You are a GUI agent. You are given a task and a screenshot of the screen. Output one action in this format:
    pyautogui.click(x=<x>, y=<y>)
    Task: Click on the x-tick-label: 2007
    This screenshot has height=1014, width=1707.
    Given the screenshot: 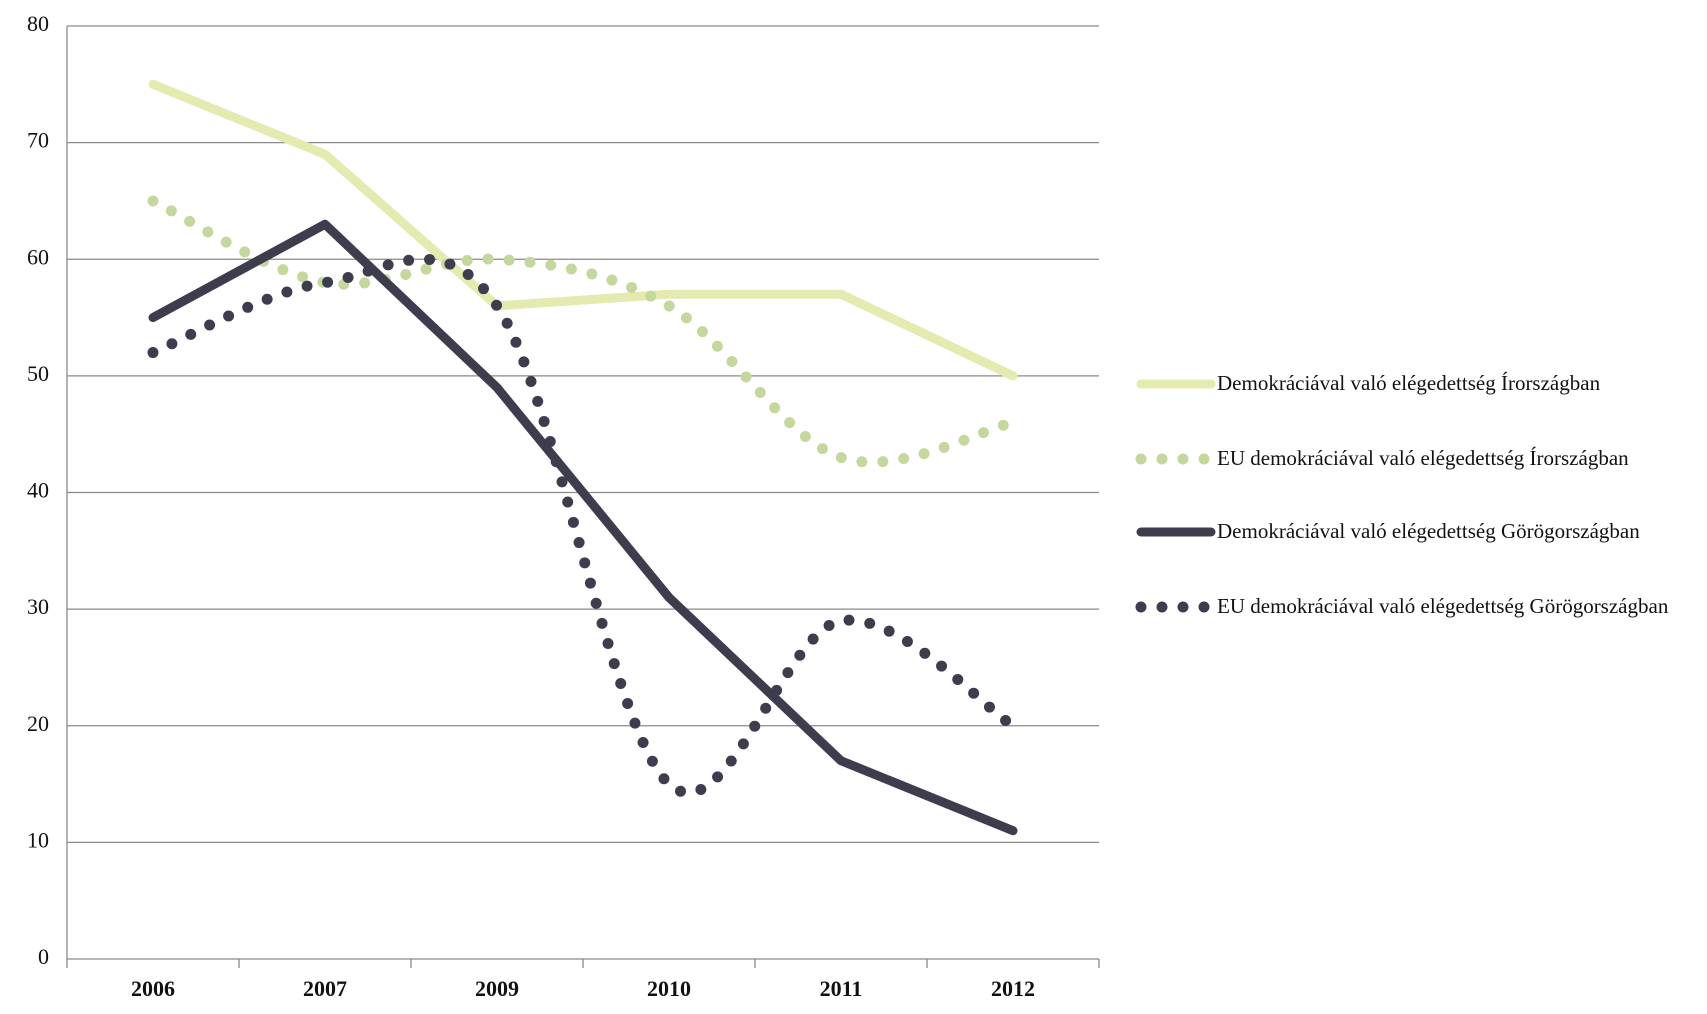 What is the action you would take?
    pyautogui.click(x=325, y=988)
    